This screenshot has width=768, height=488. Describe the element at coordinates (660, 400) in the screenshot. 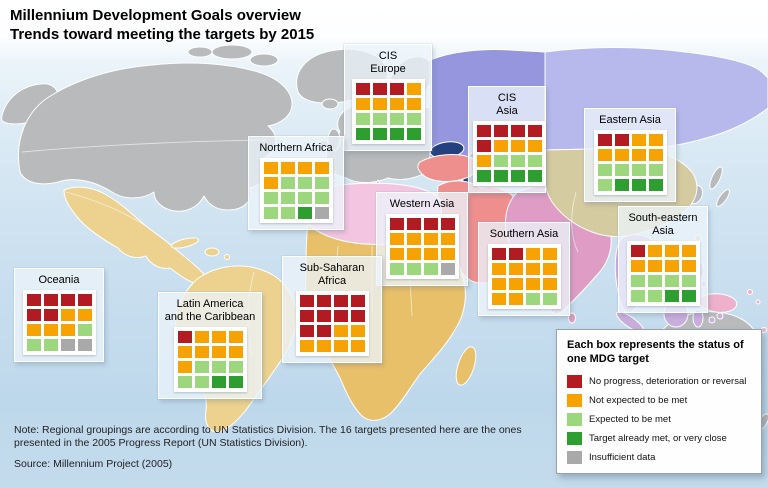

I see `legend-item-not_expected: Not expected to be met` at that location.